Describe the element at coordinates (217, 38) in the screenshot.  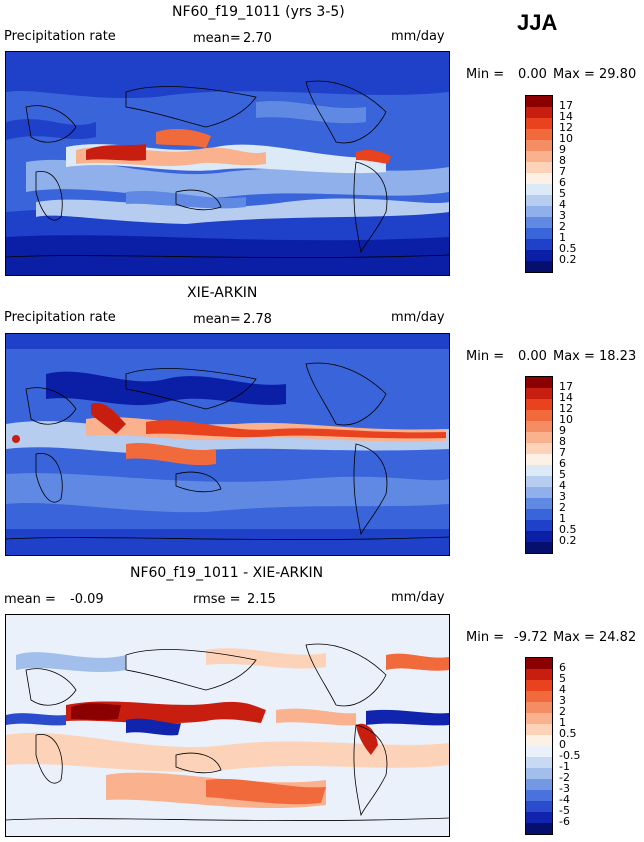
I see `panel1-mean-label: mean=` at that location.